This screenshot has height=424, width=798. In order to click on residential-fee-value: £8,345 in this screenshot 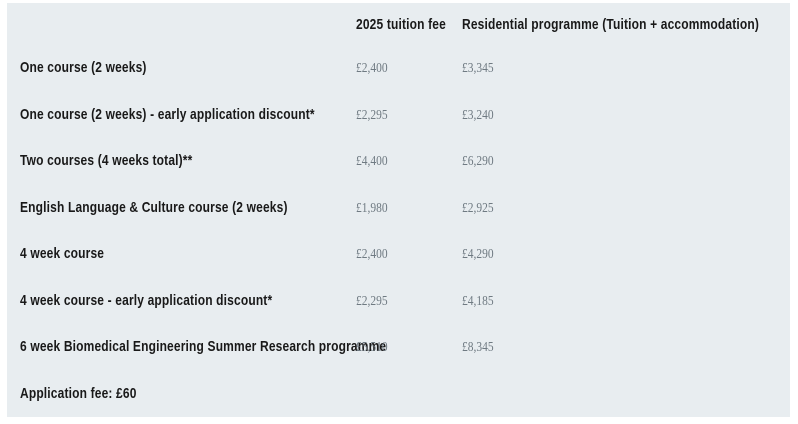, I will do `click(478, 347)`.